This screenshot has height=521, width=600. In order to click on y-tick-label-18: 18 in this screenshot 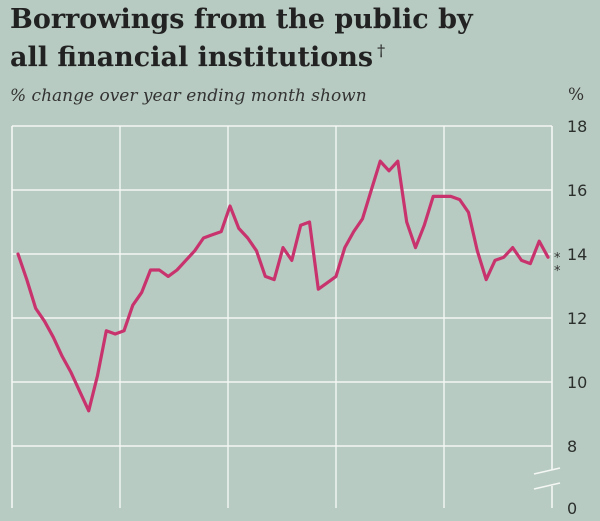, I will do `click(577, 126)`.